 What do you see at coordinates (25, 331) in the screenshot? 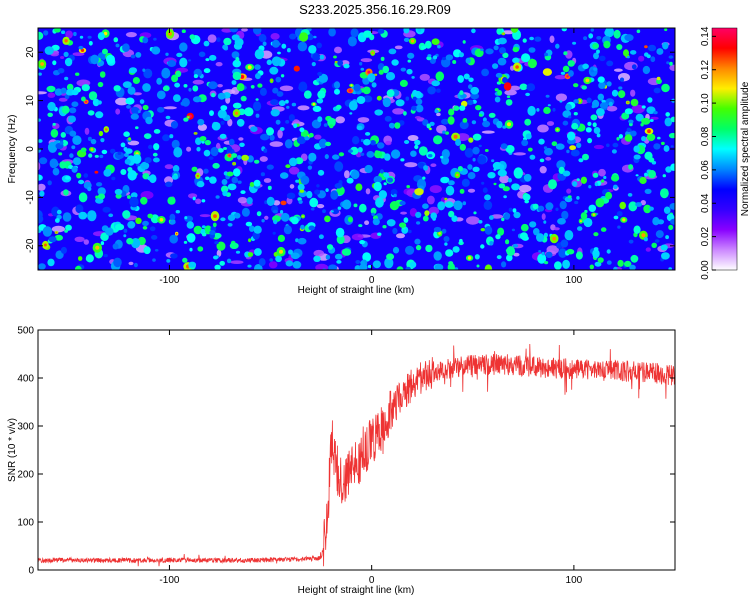
I see `snr-y-tick-label: 500` at bounding box center [25, 331].